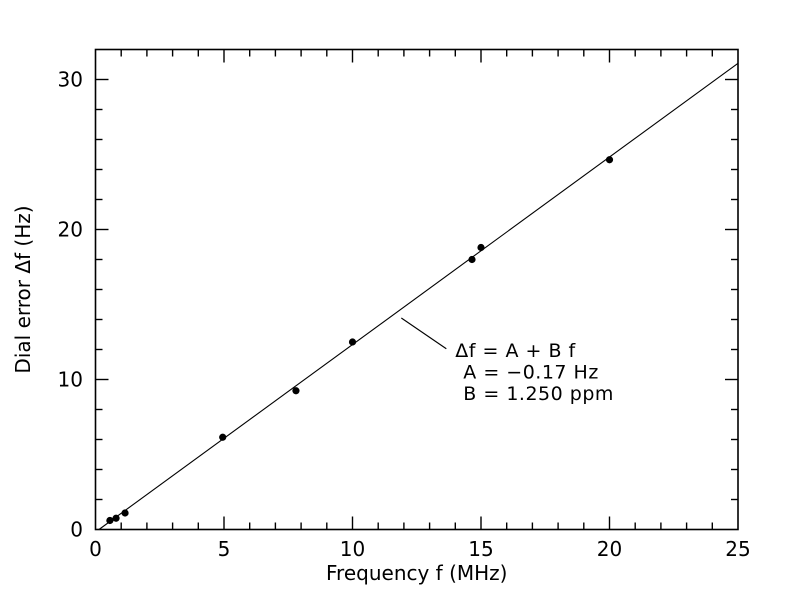 The image size is (792, 616). Describe the element at coordinates (70, 380) in the screenshot. I see `y-tick-label: 10` at that location.